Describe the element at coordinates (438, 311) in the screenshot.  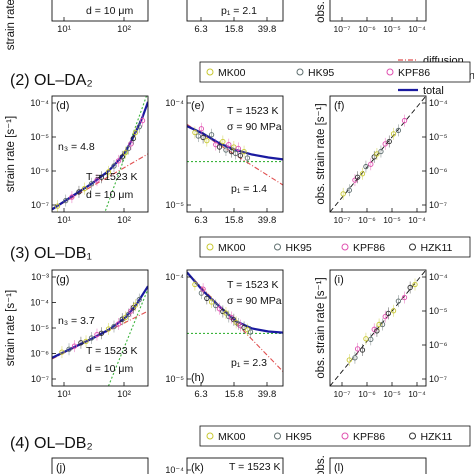
I see `y-tick-label: 10⁻⁵` at that location.